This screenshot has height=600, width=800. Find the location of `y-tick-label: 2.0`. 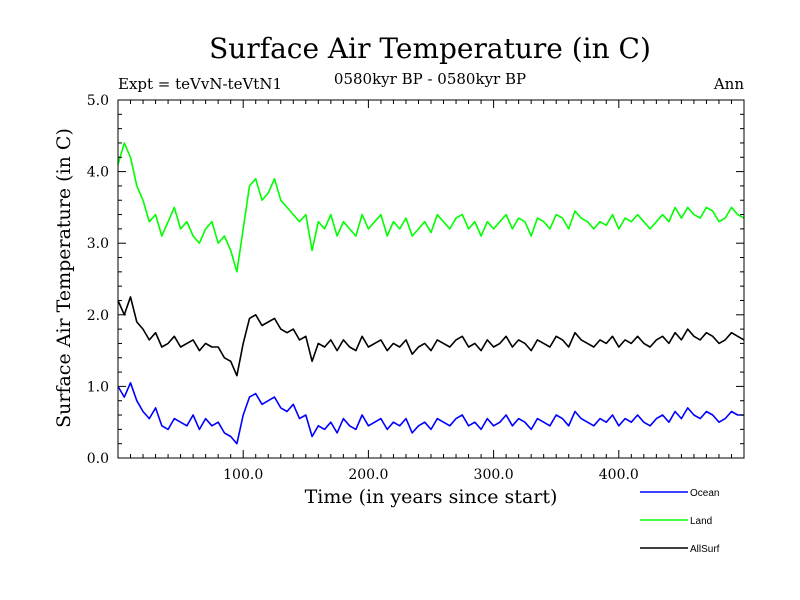

y-tick-label: 2.0 is located at coordinates (98, 316).